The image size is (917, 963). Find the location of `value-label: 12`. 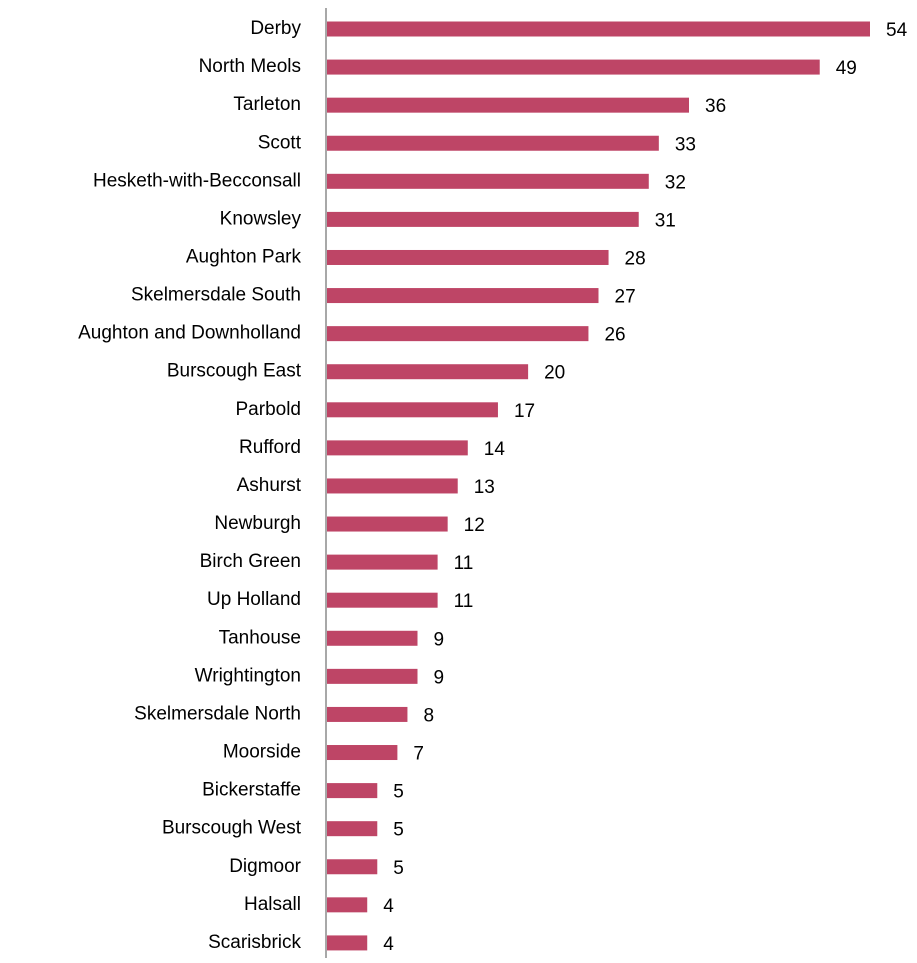

value-label: 12 is located at coordinates (474, 525).